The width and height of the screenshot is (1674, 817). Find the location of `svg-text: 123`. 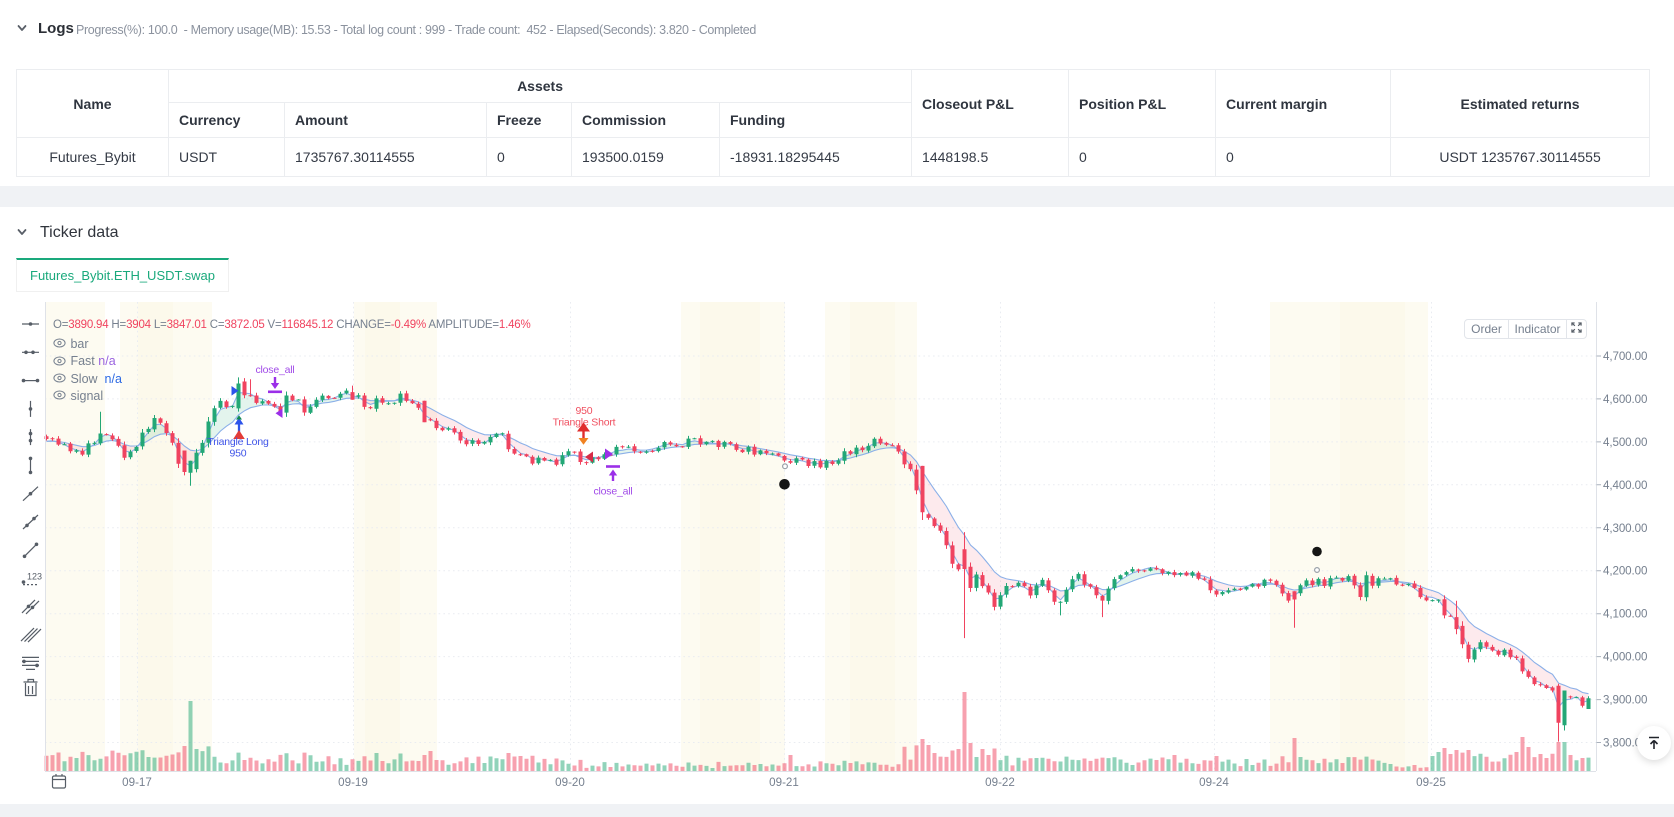

svg-text: 123 is located at coordinates (34, 577).